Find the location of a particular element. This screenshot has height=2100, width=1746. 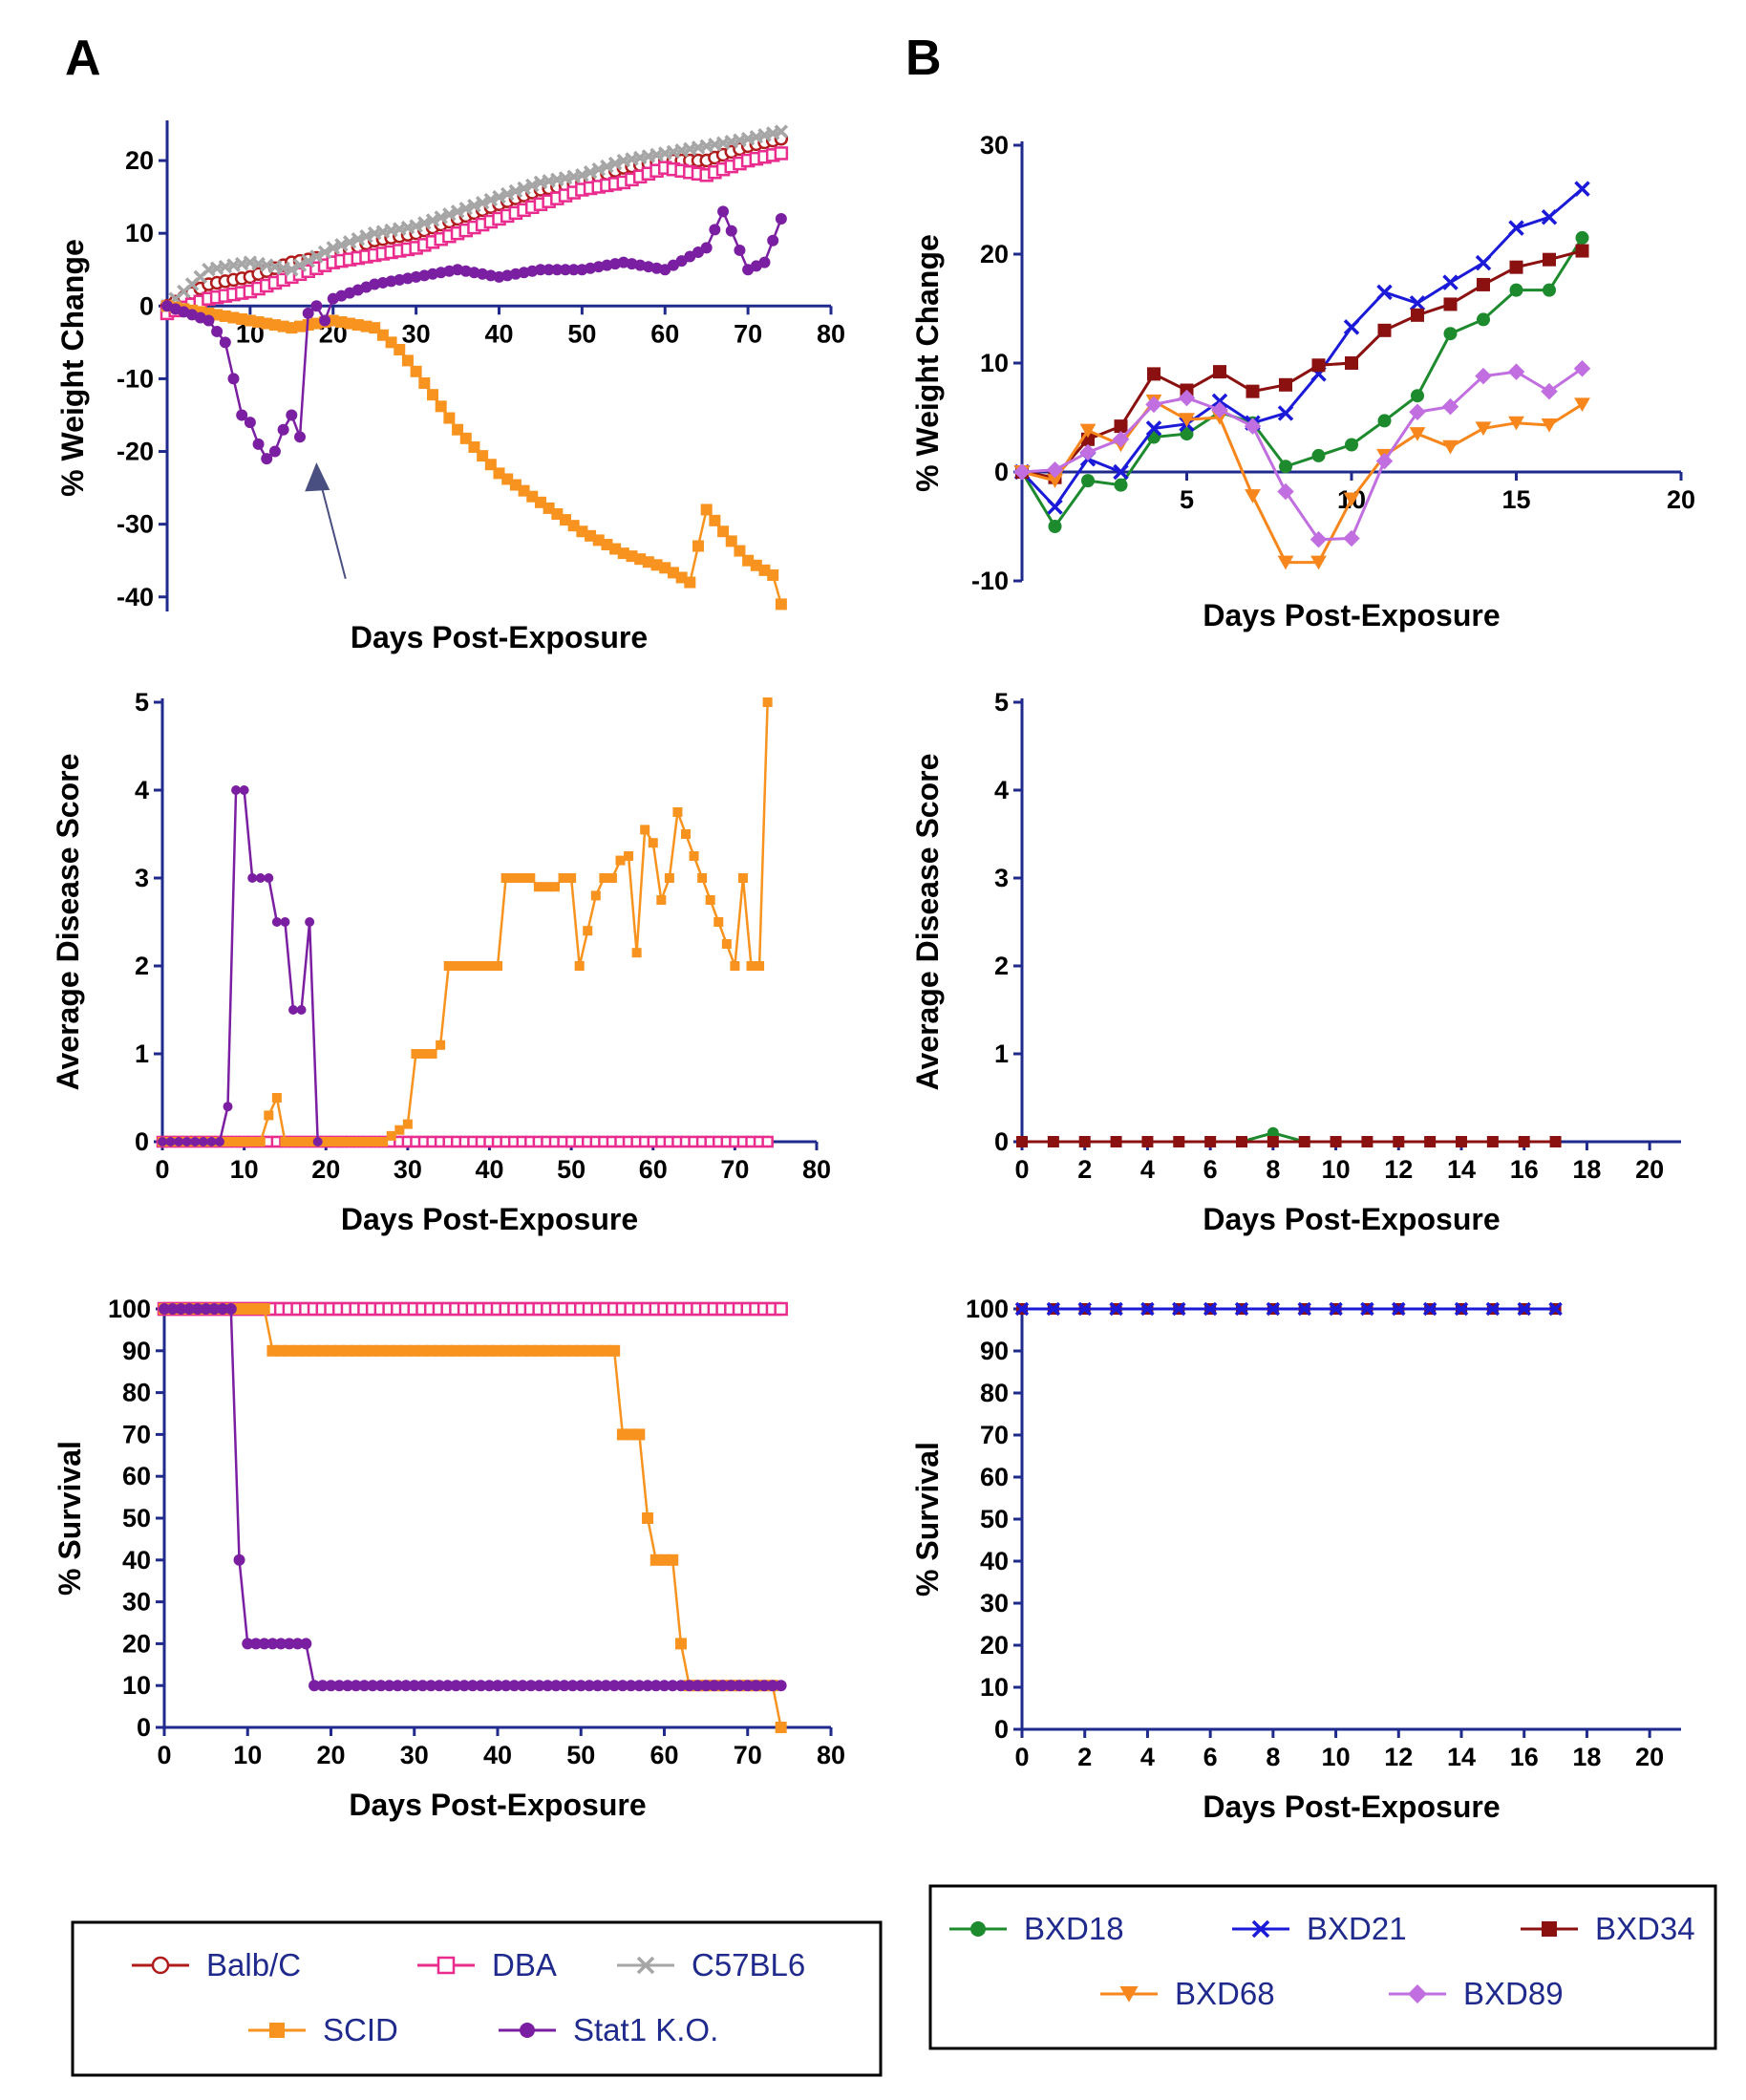

legend-label: BXD68 is located at coordinates (1225, 1993).